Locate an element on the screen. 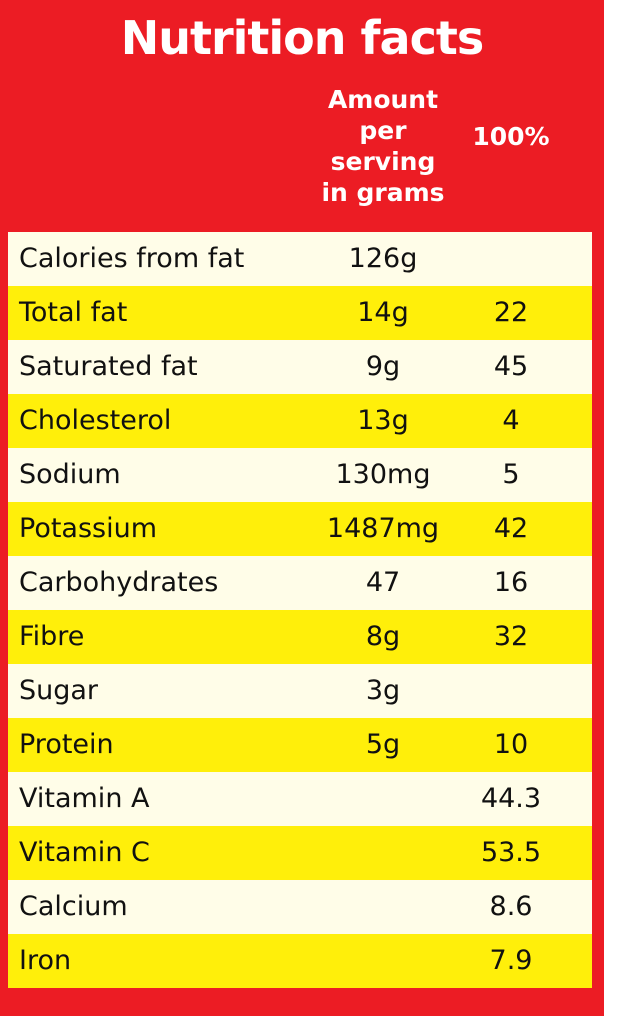  nutrient-percent: 7.9 is located at coordinates (511, 960).